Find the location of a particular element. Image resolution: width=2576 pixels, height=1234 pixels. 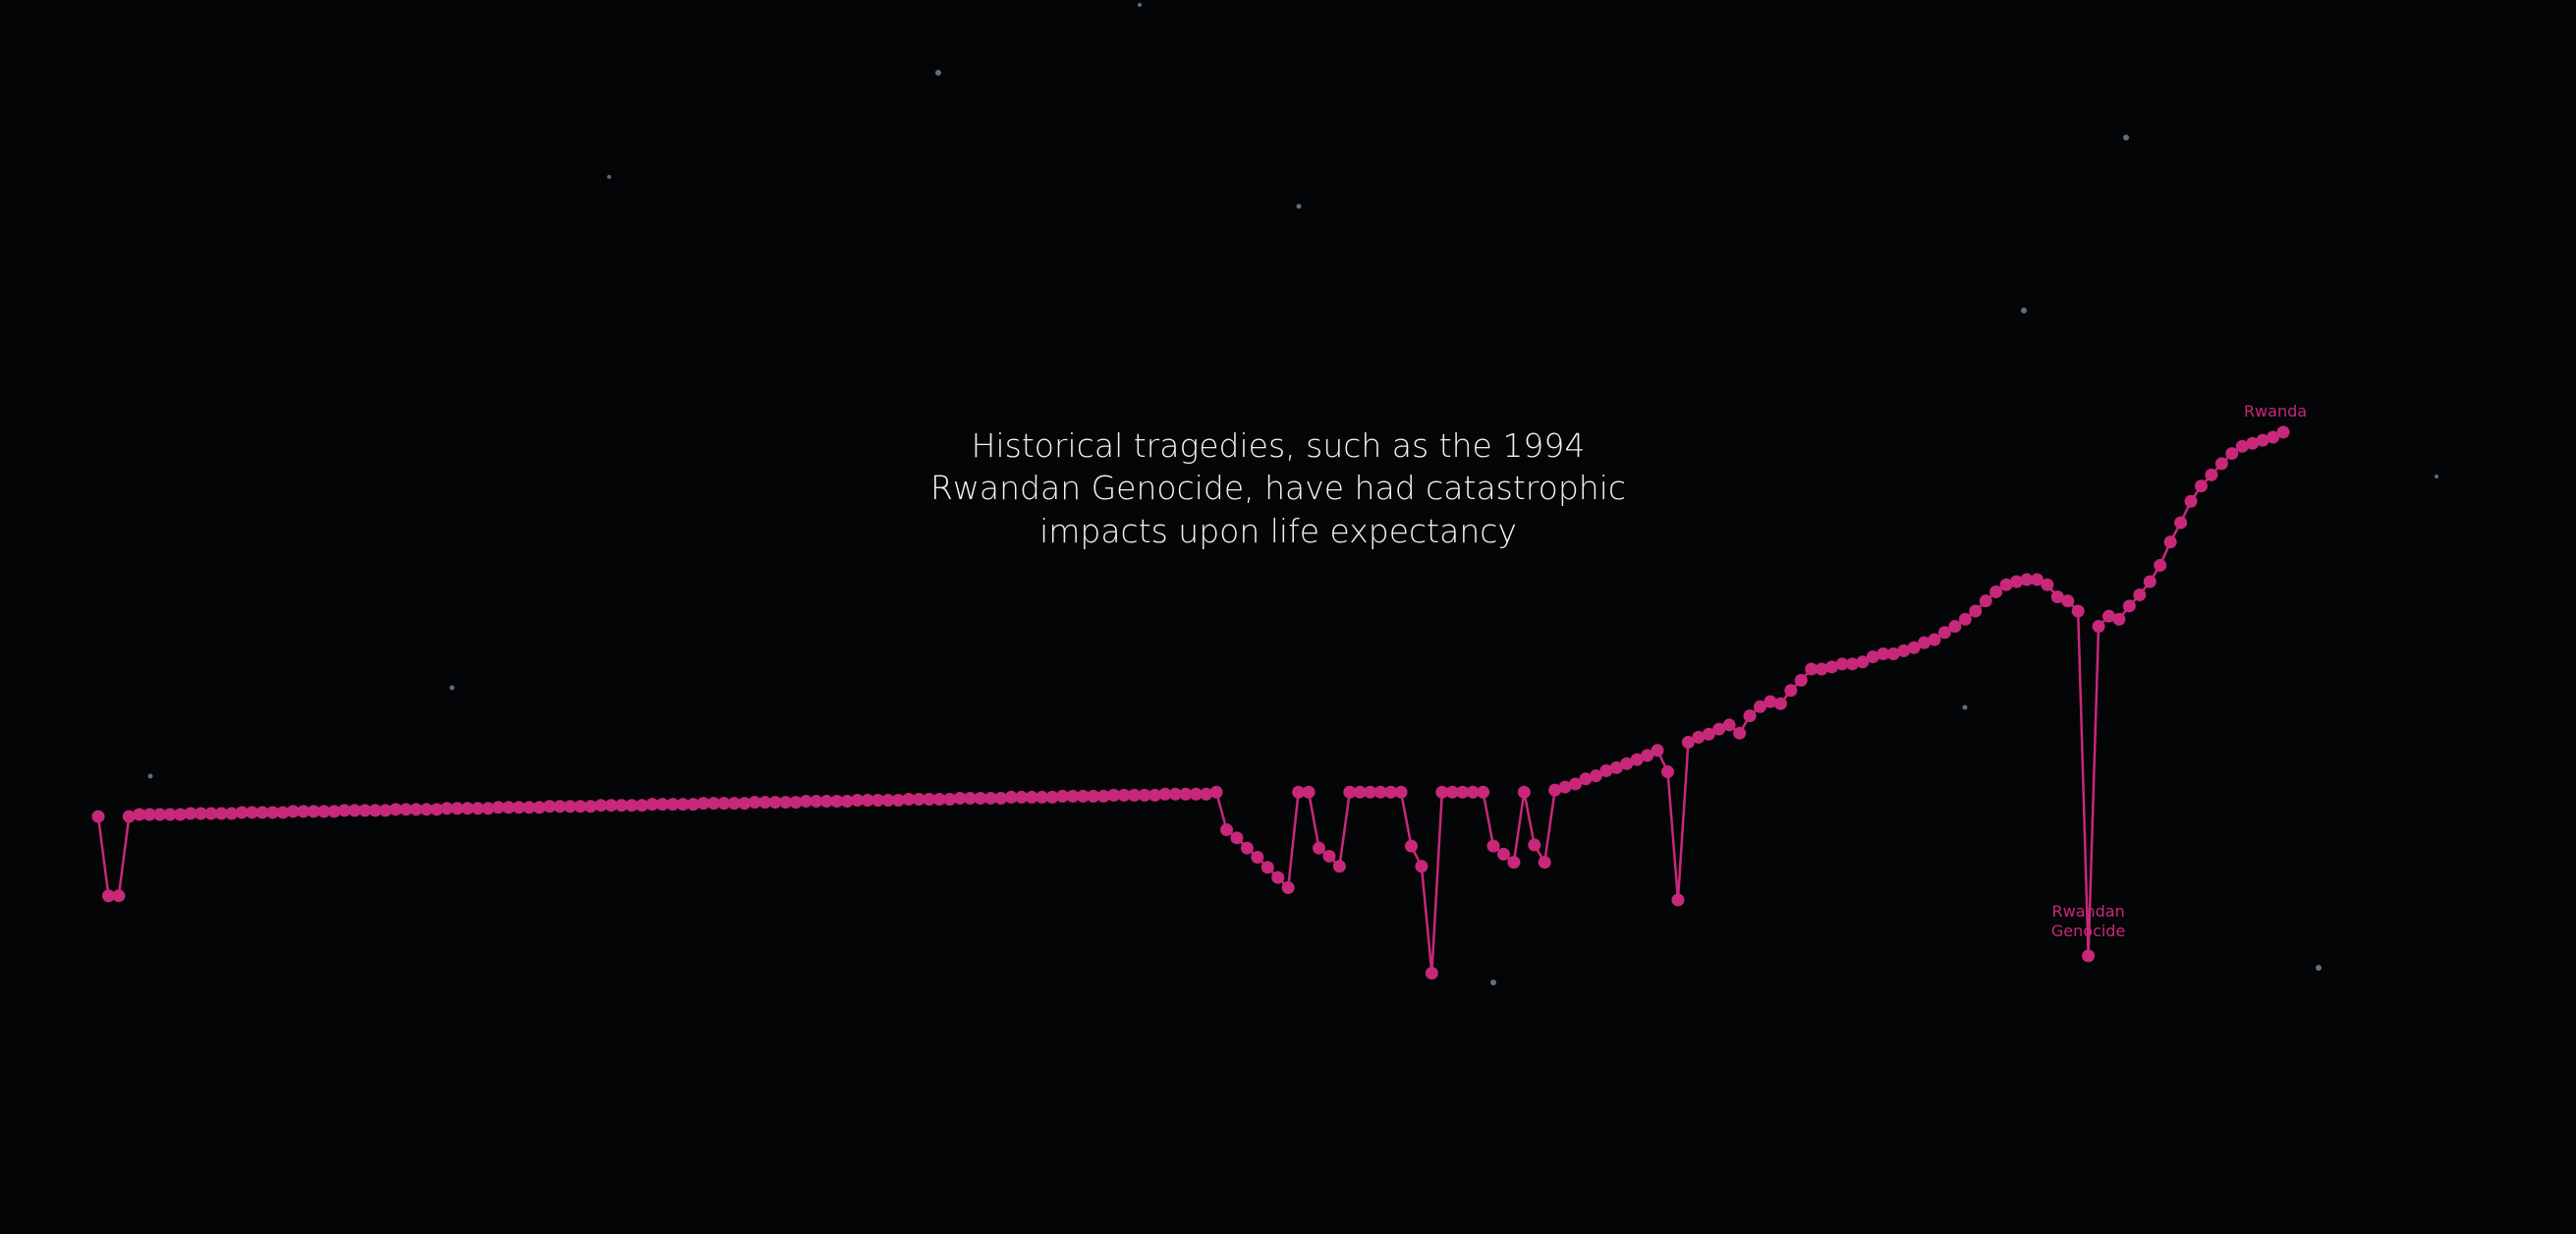

chart-title: Historical tragedies, such as the 1994 is located at coordinates (1279, 445).